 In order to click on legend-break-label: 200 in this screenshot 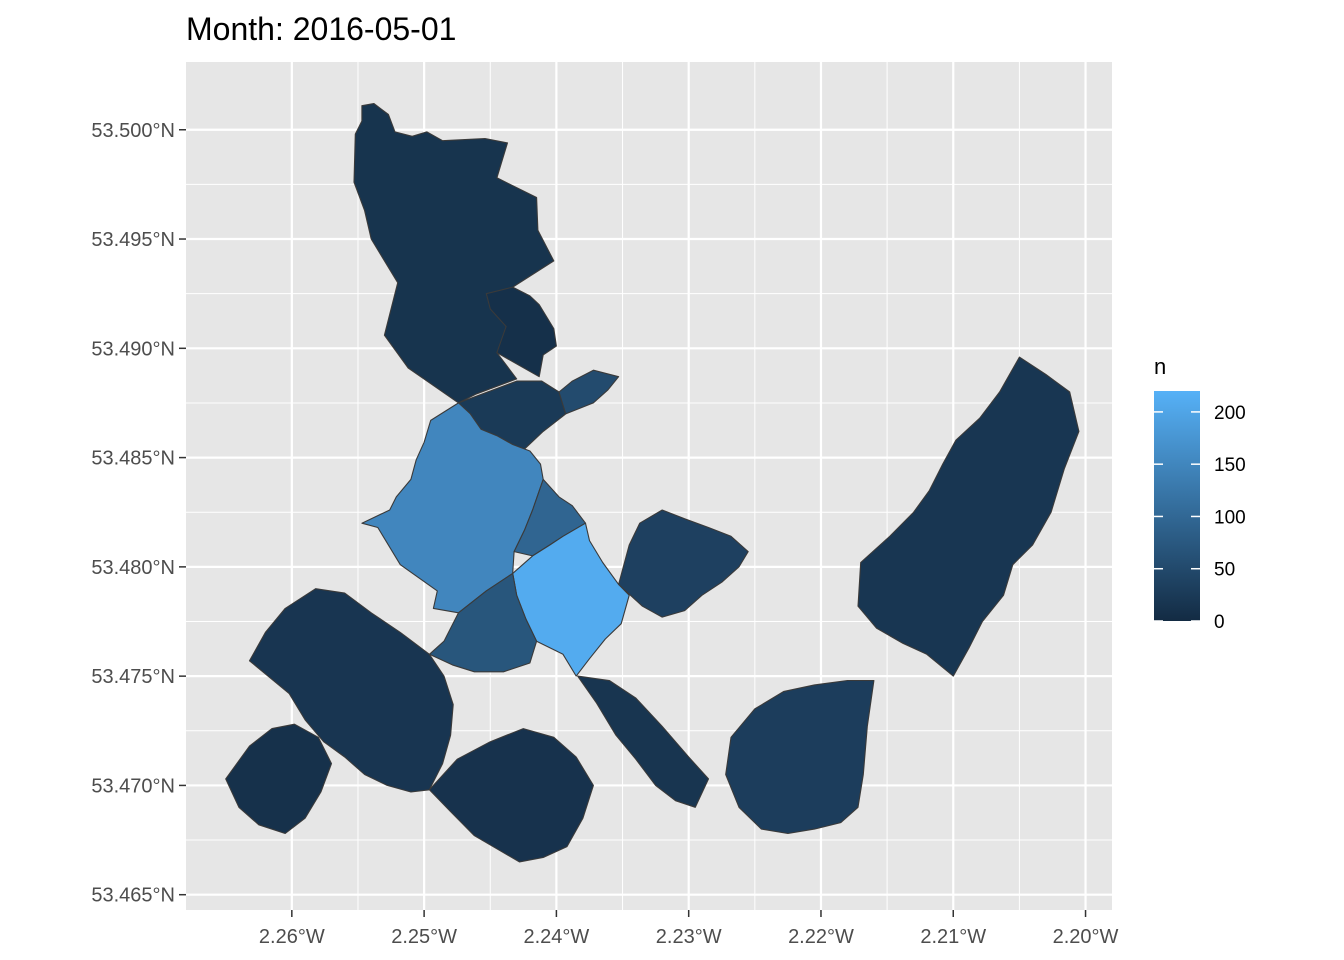, I will do `click(1230, 413)`.